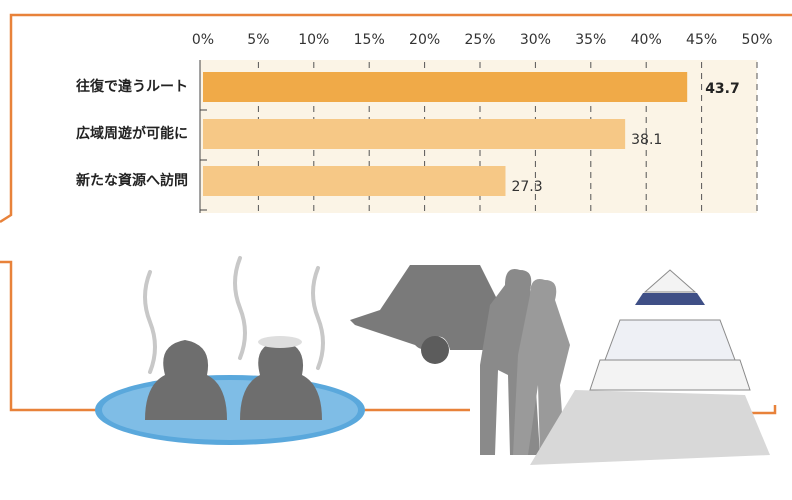 This screenshot has height=500, width=792. I want to click on x-tick-label: 10%, so click(313, 40).